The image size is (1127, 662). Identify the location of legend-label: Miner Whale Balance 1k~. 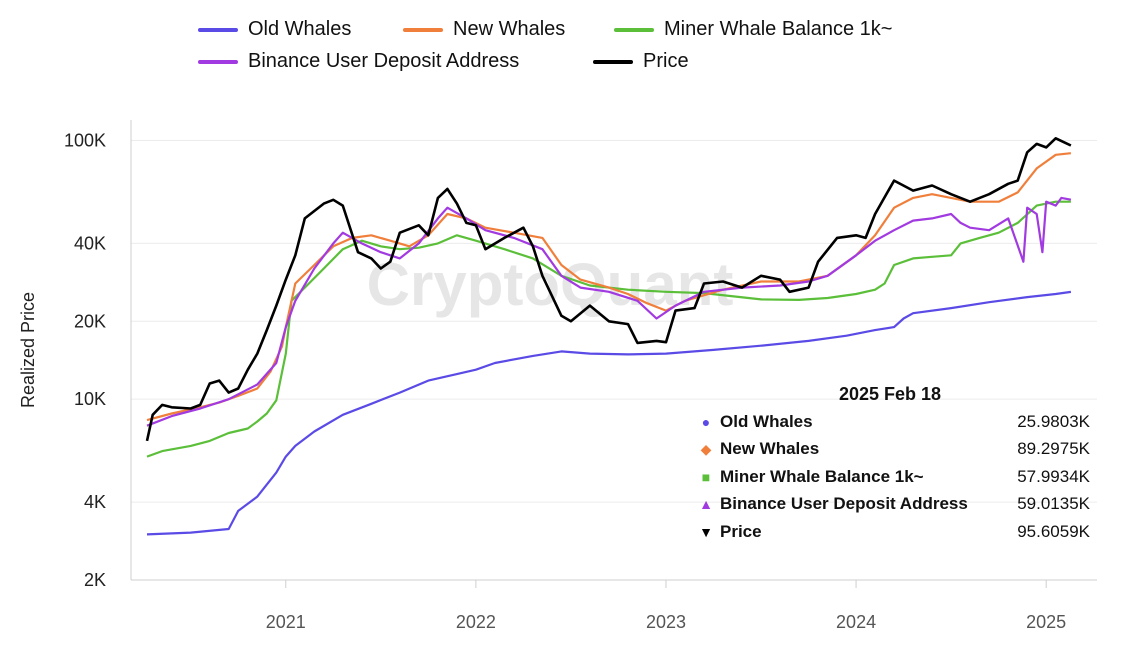
(778, 29).